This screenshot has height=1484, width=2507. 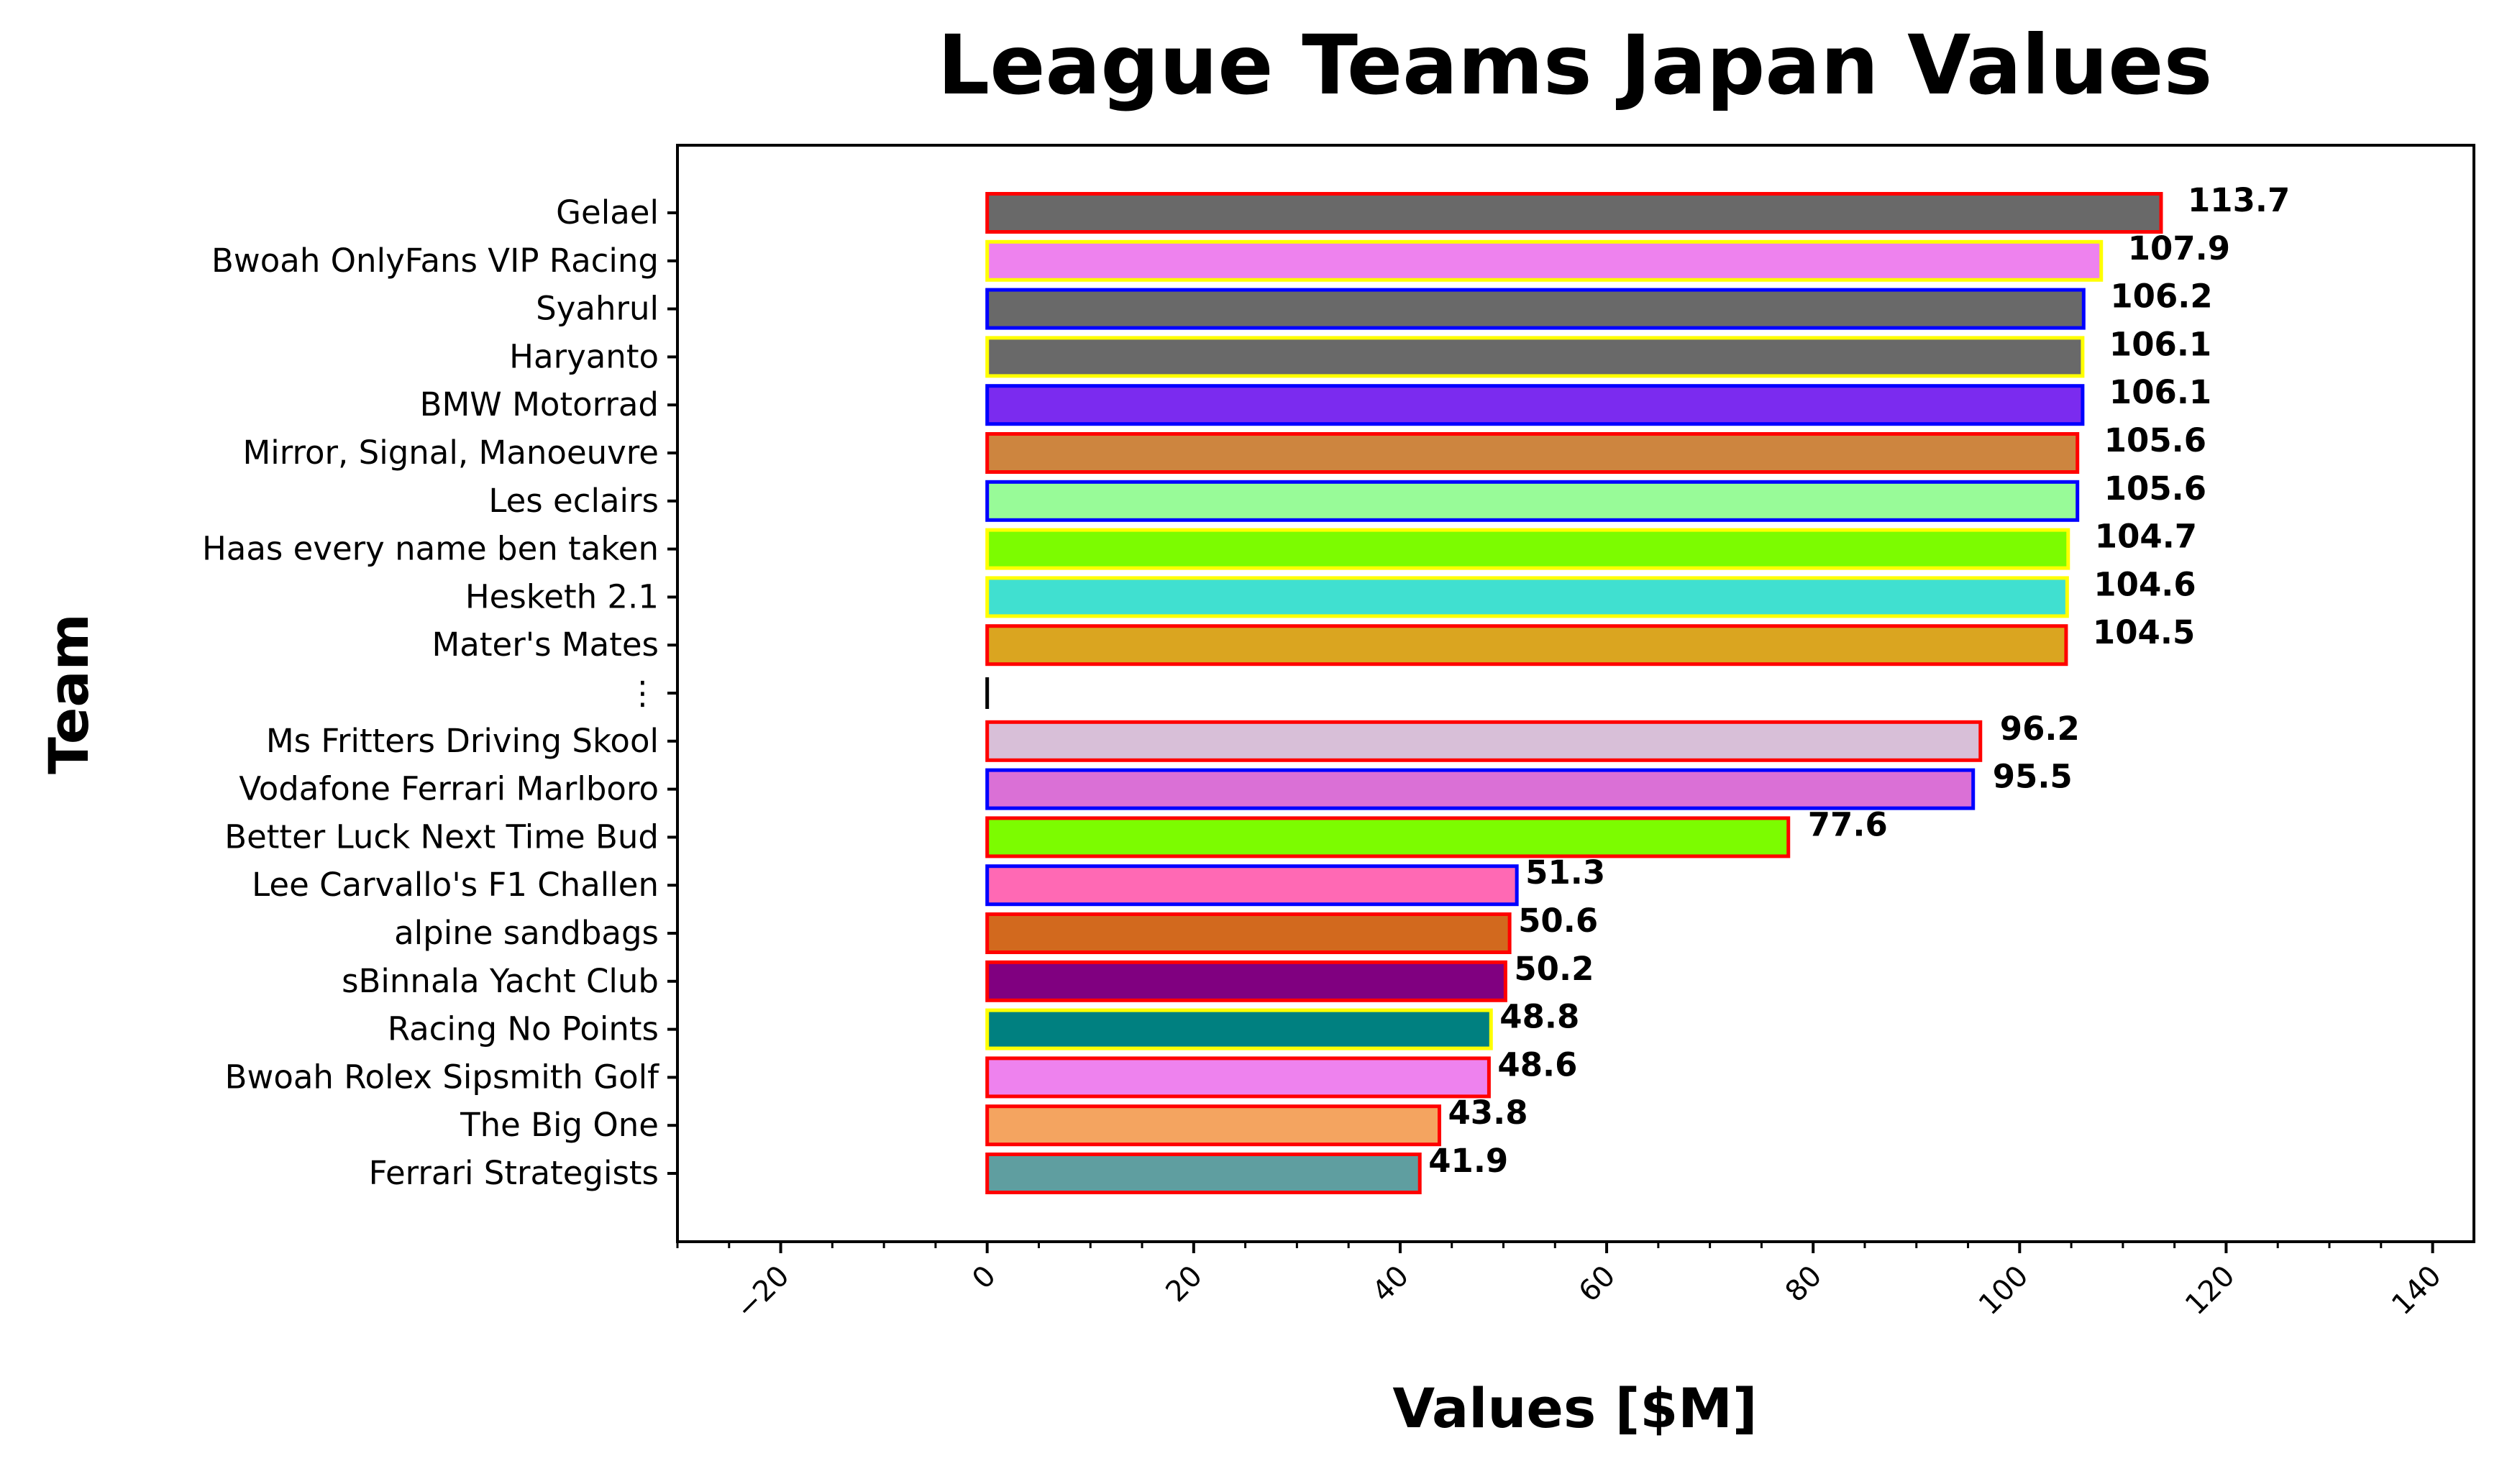 I want to click on bar-value-label: 50.6, so click(x=1558, y=921).